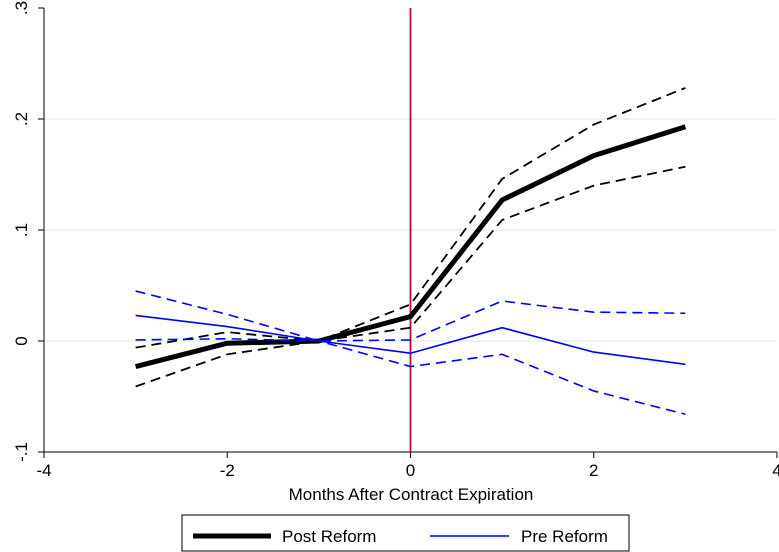 Image resolution: width=779 pixels, height=552 pixels. What do you see at coordinates (227, 470) in the screenshot?
I see `x-tick-label-1: -2` at bounding box center [227, 470].